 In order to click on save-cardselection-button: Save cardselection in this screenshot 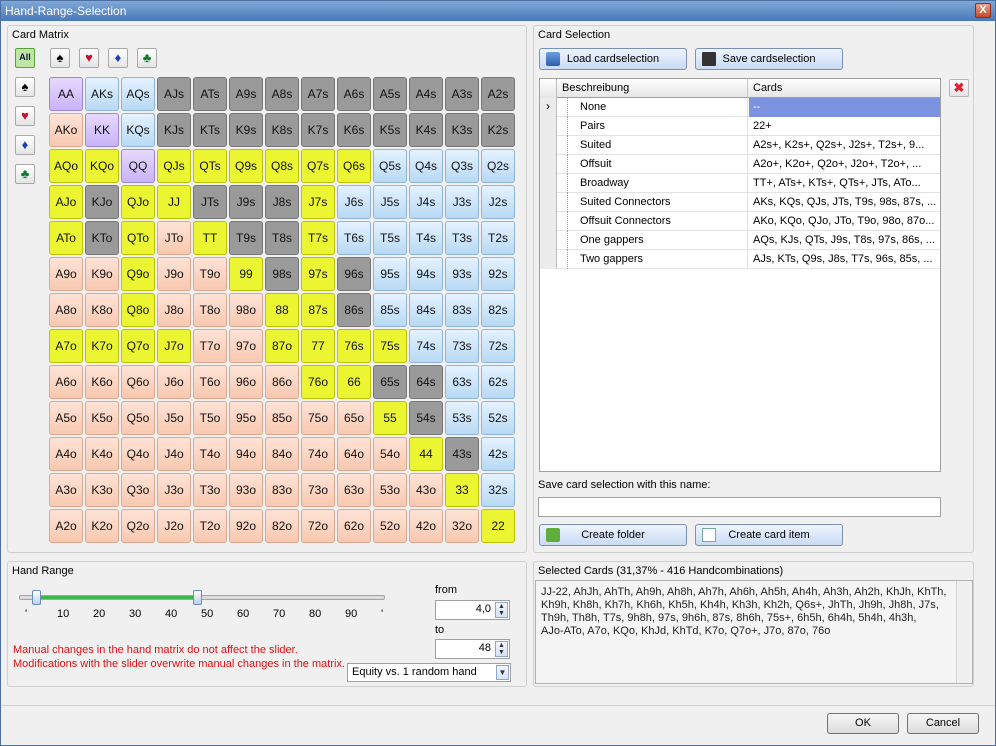, I will do `click(769, 59)`.